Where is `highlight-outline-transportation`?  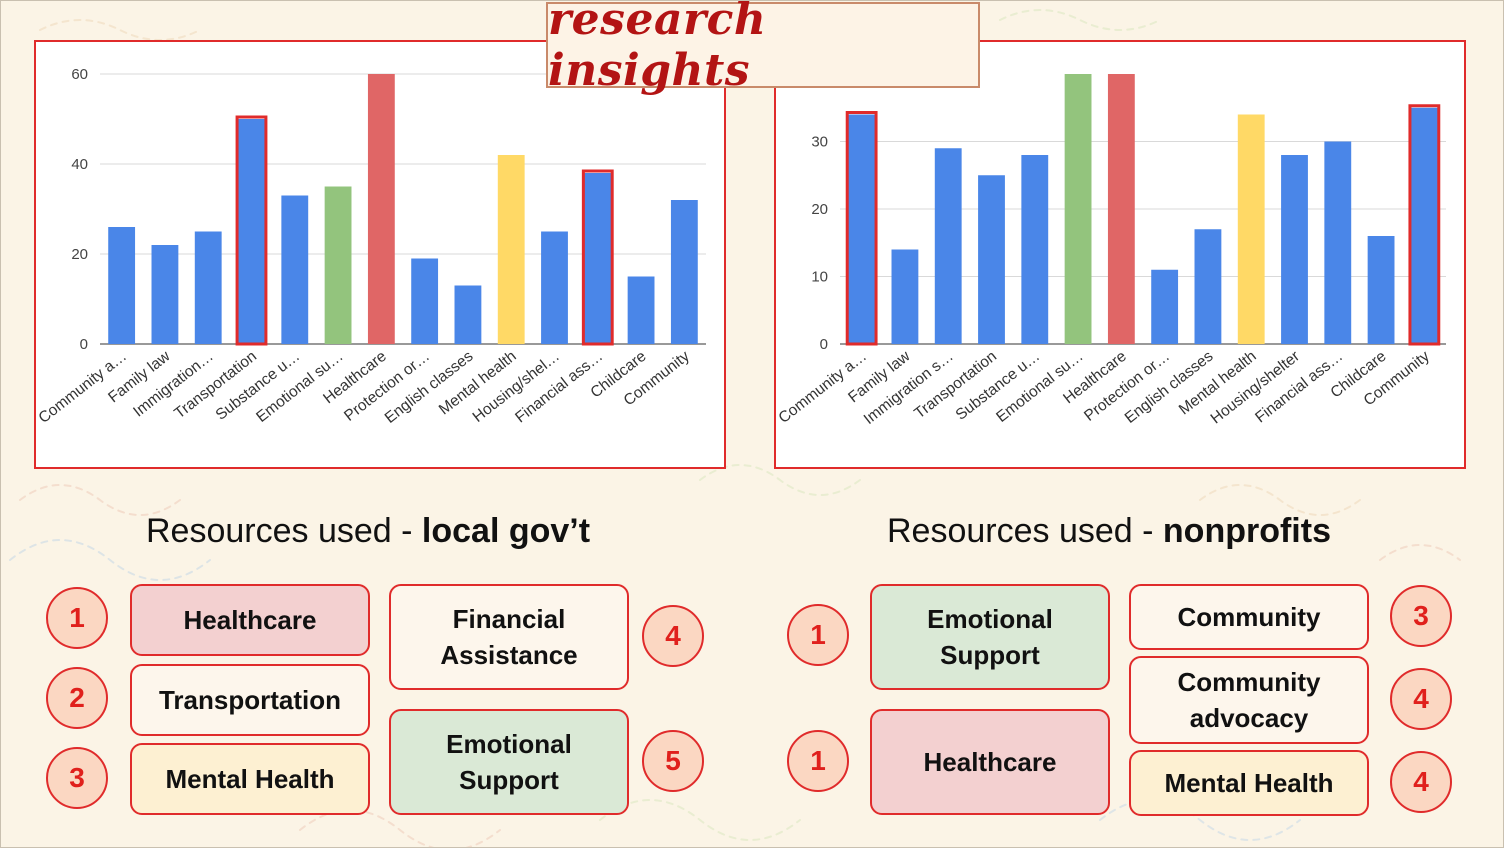
highlight-outline-transportation is located at coordinates (251, 230).